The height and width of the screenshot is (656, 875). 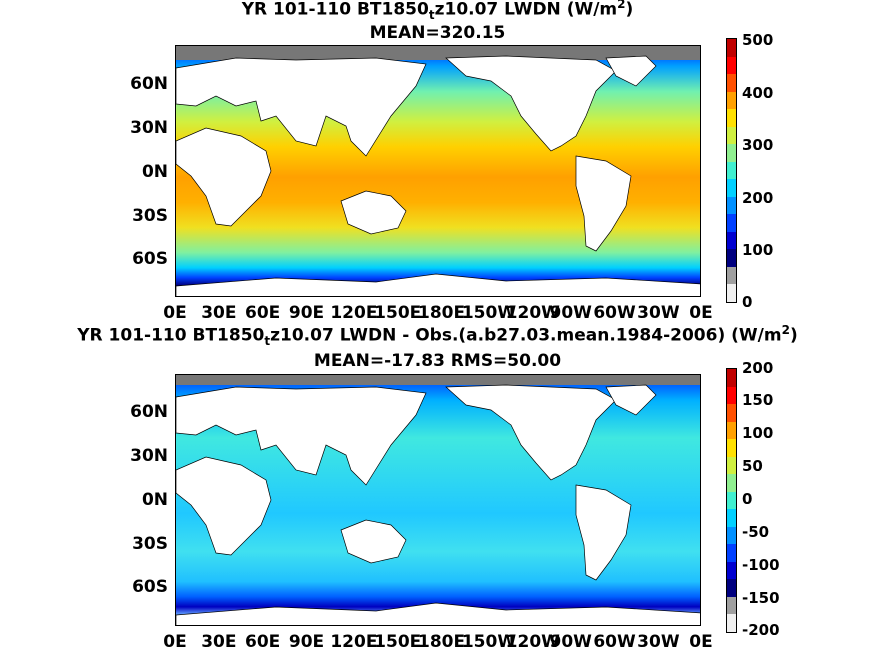 I want to click on panel1-lat-30n: 30N, so click(x=149, y=128).